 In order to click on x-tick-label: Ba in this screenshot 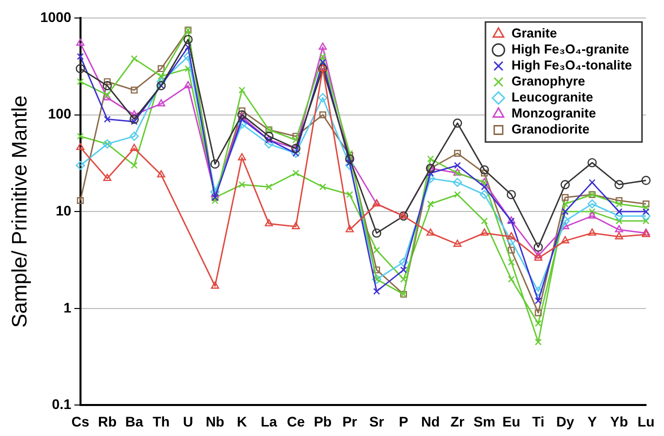, I will do `click(134, 421)`.